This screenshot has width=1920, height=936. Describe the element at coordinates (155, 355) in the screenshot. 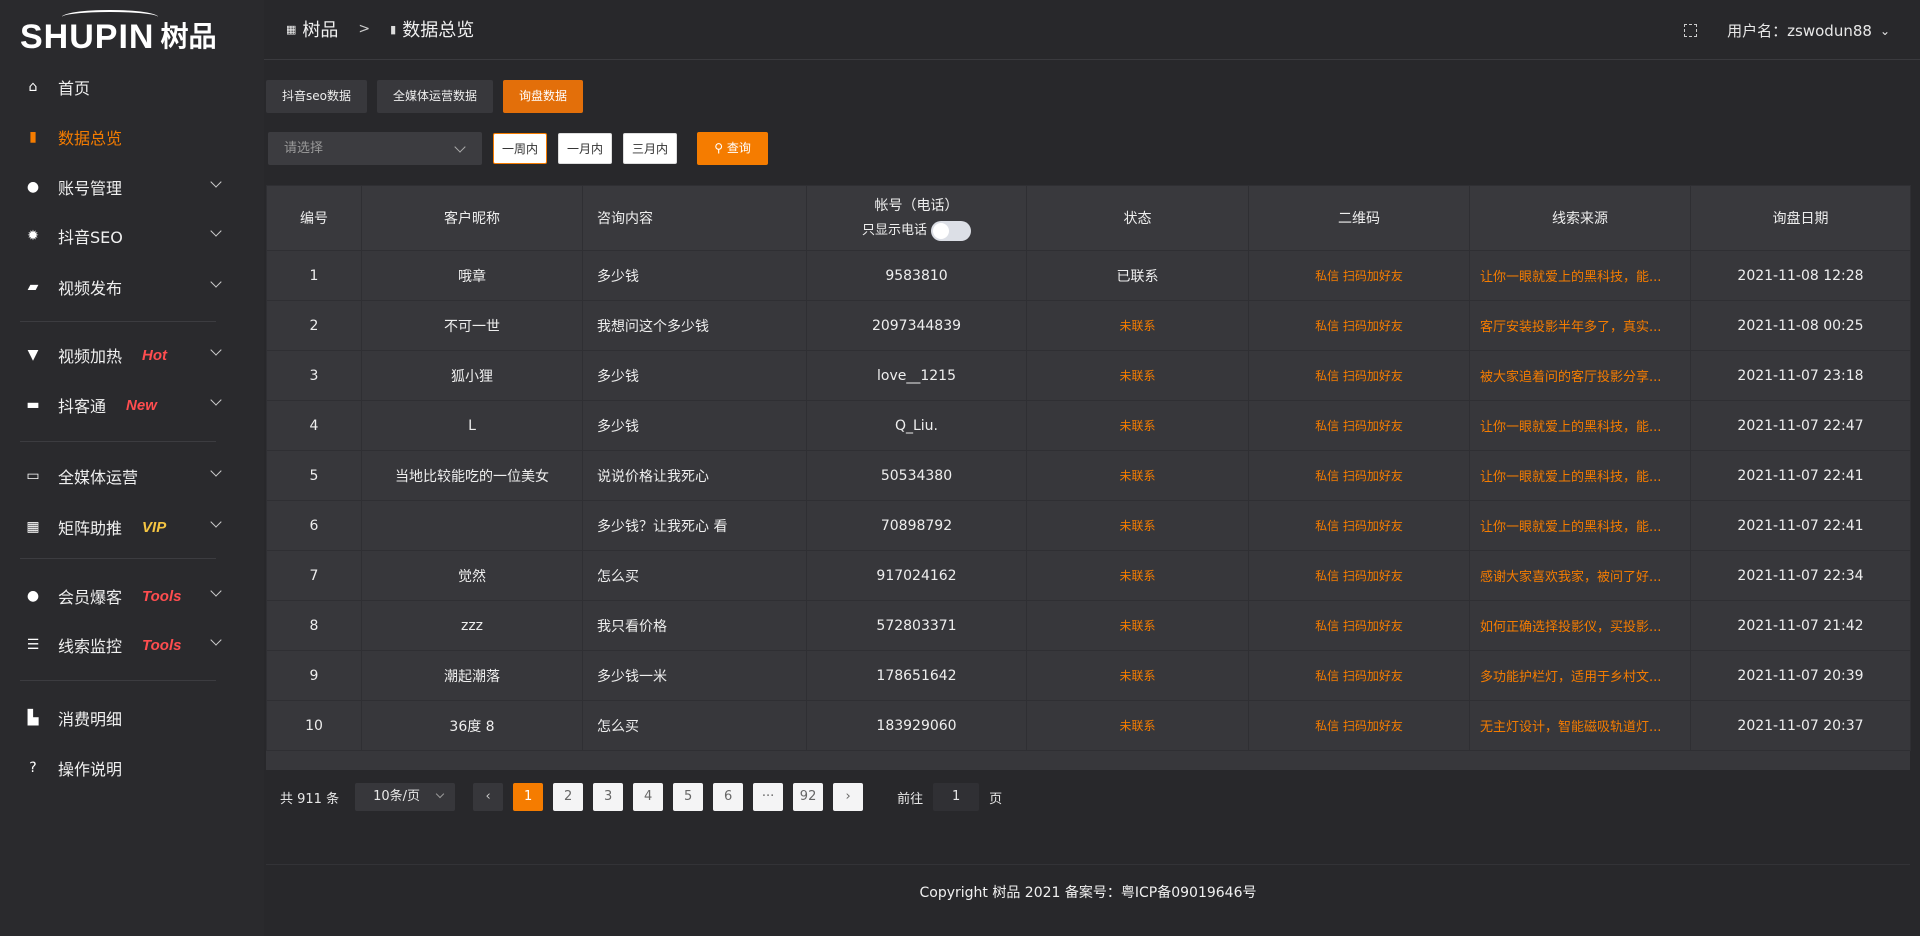

I see `sidebar-badge: Hot` at that location.